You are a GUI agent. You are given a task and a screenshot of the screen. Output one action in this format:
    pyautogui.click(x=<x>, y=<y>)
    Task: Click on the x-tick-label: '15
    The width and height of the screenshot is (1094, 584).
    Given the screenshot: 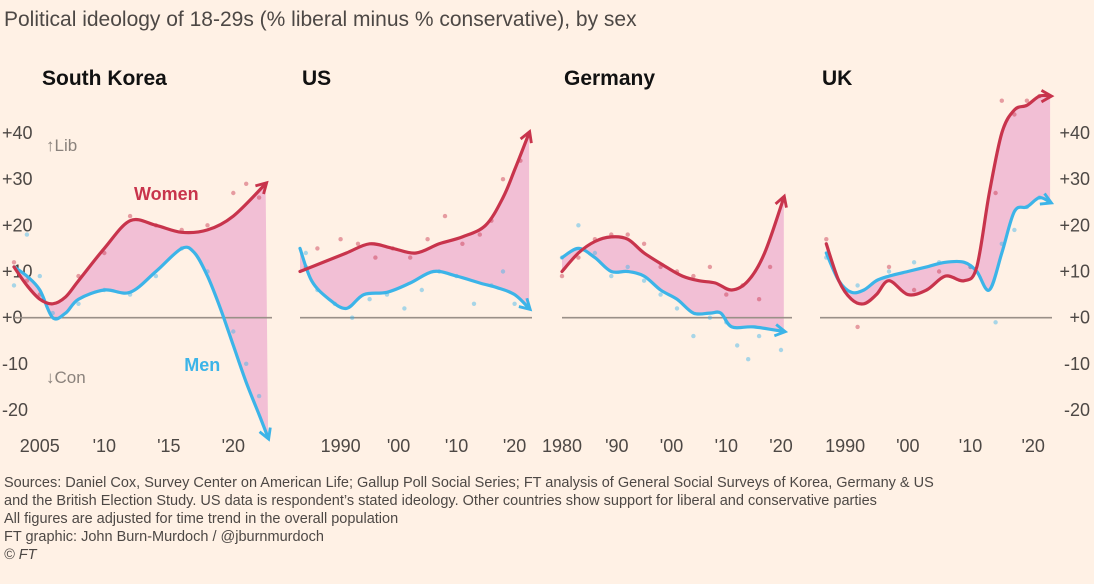 What is the action you would take?
    pyautogui.click(x=168, y=446)
    